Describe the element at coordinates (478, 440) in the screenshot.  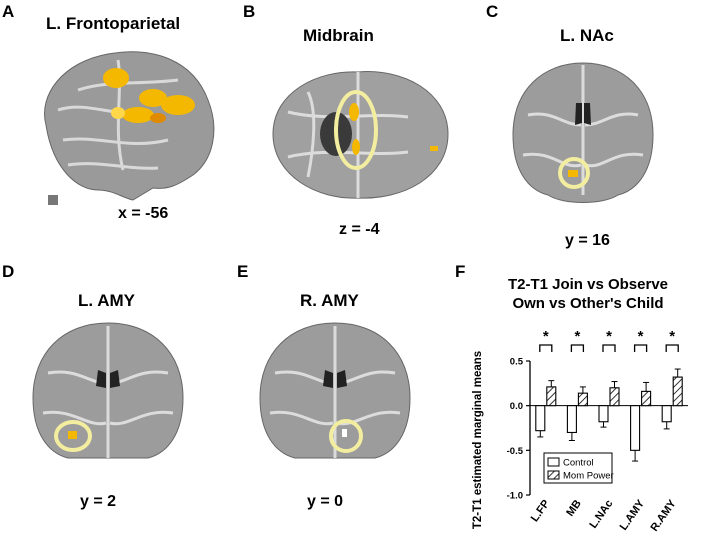
I see `y-axis-label: T2-T1 estimated marginal means` at that location.